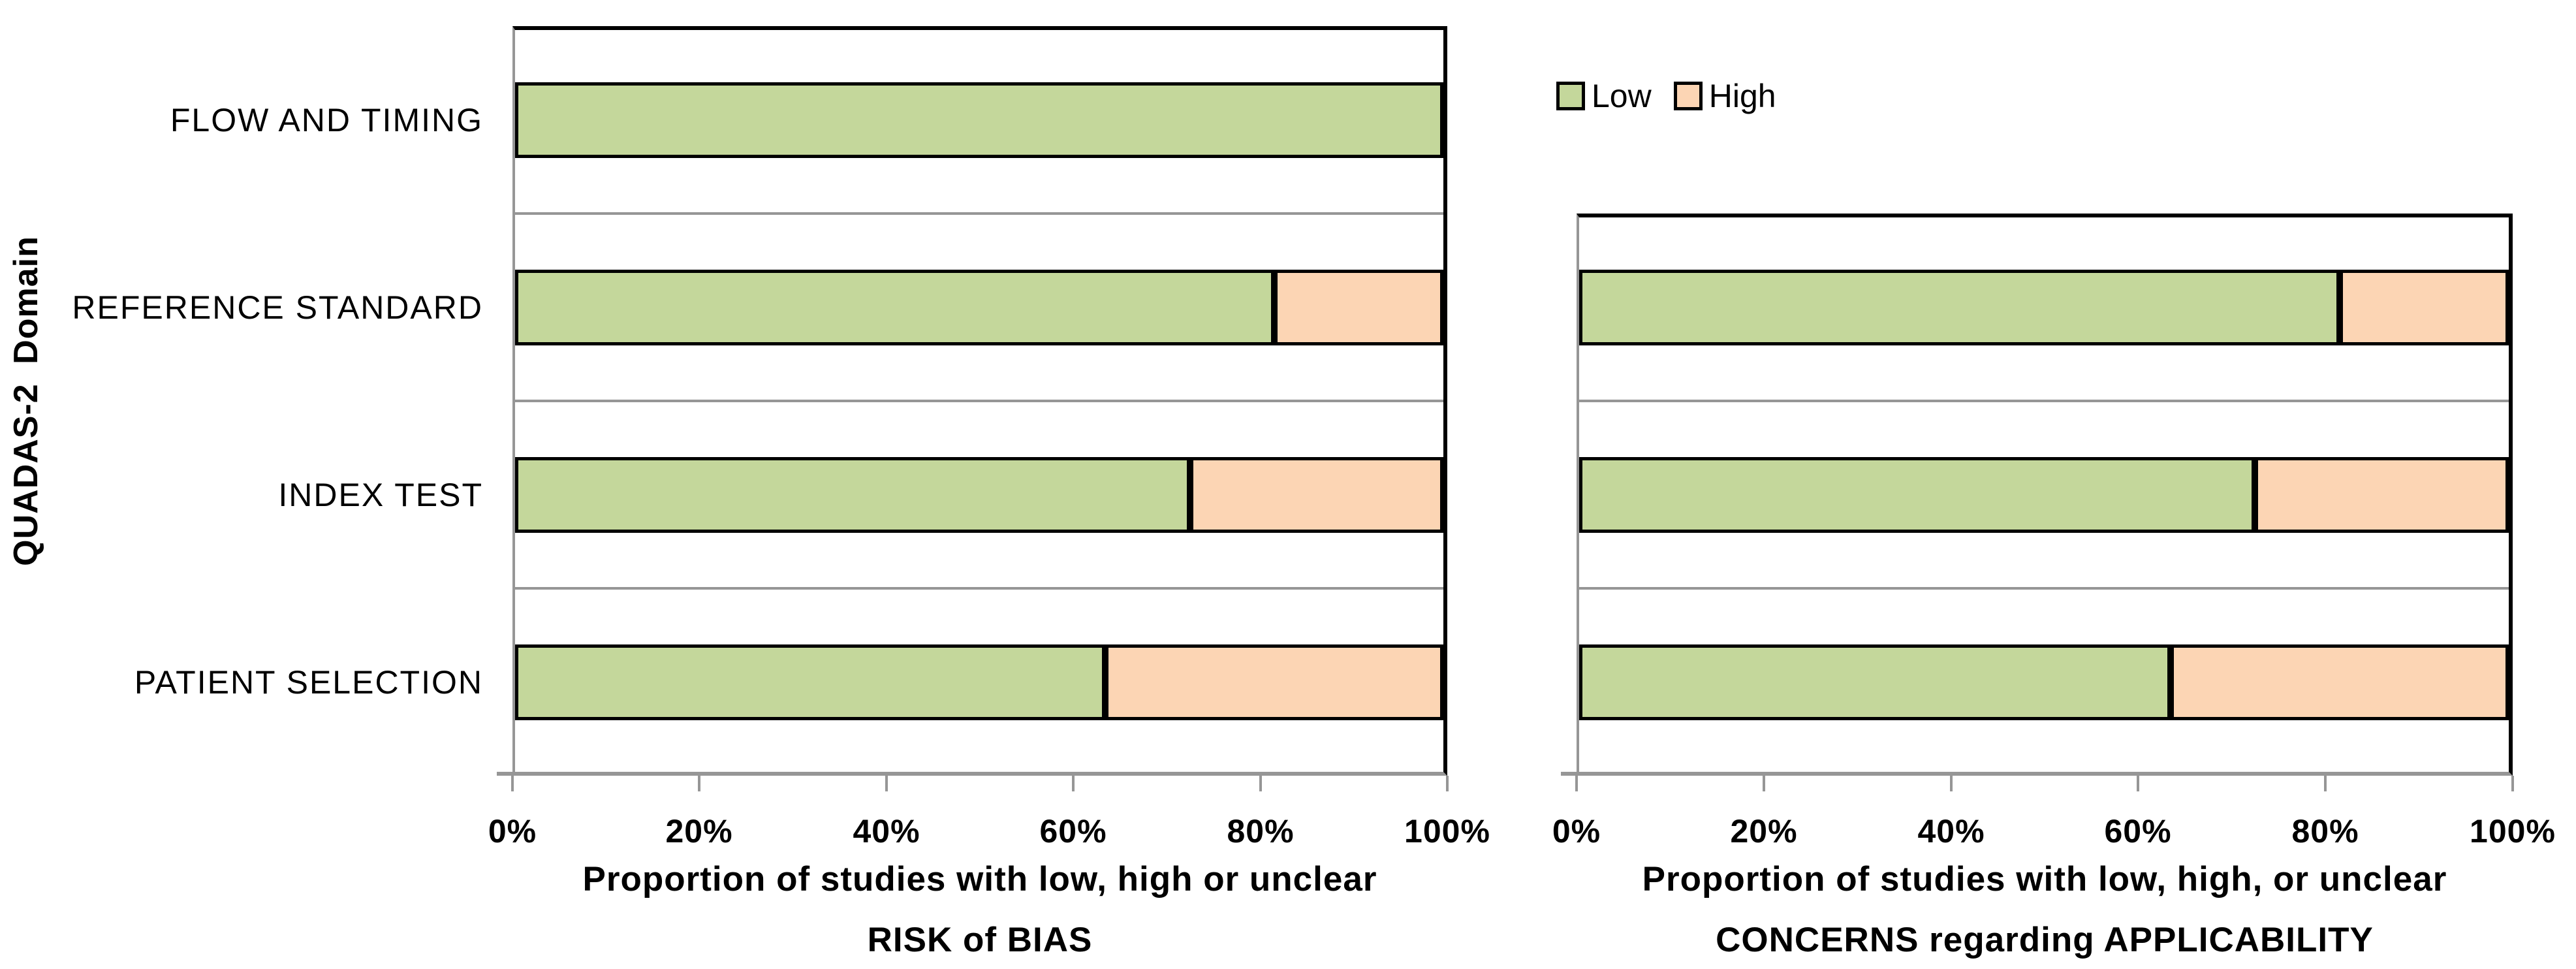 This screenshot has height=969, width=2576. What do you see at coordinates (1666, 96) in the screenshot?
I see `legend: Low High` at bounding box center [1666, 96].